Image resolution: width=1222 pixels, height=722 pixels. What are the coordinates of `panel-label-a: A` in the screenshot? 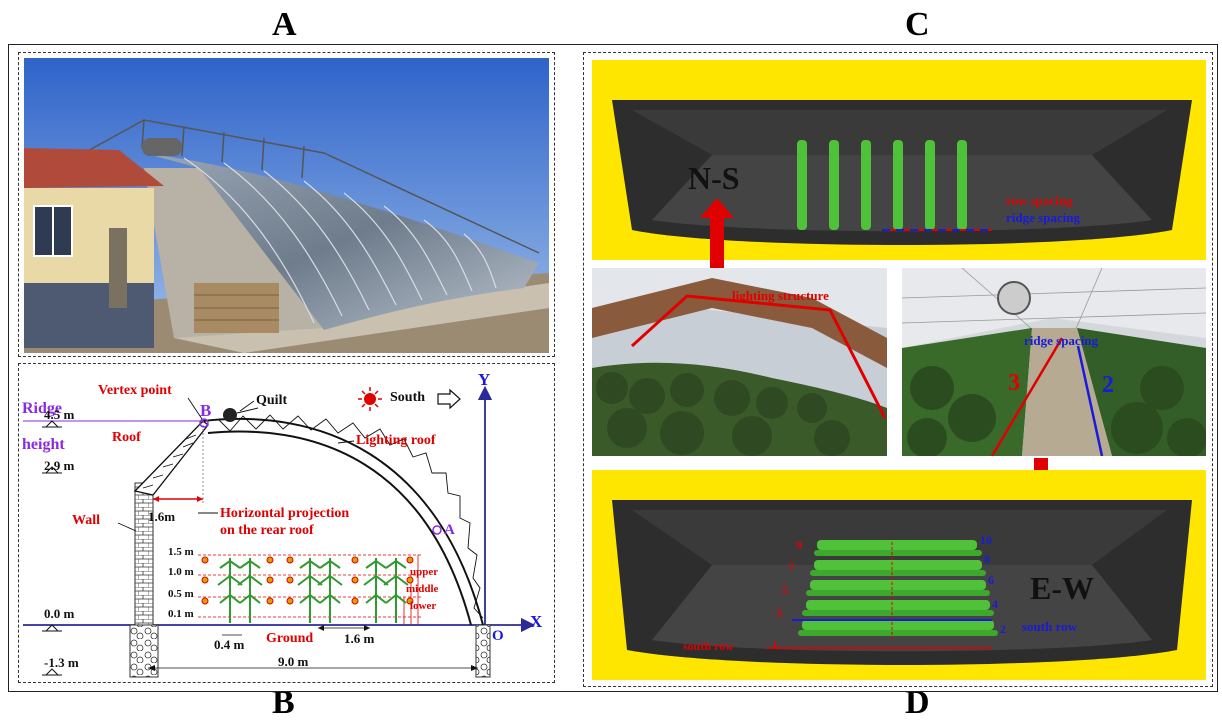 It's located at (284, 24).